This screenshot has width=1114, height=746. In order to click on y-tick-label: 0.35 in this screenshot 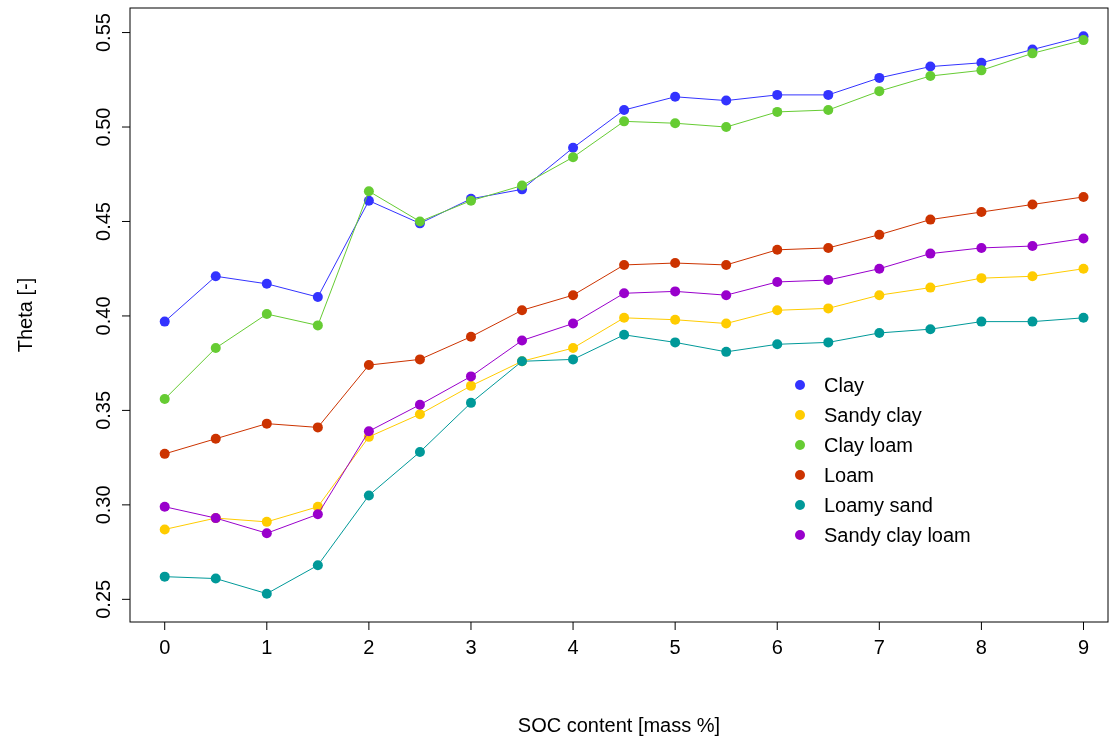, I will do `click(103, 410)`.